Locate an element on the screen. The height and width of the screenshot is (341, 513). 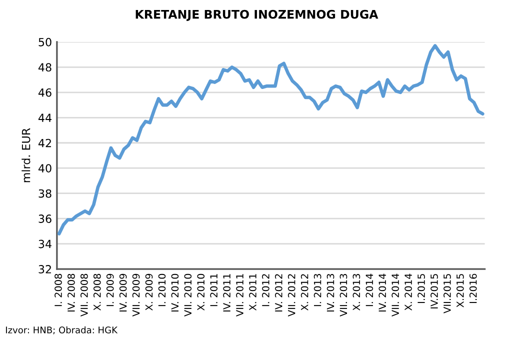
y-tick-label: 38 is located at coordinates (45, 193).